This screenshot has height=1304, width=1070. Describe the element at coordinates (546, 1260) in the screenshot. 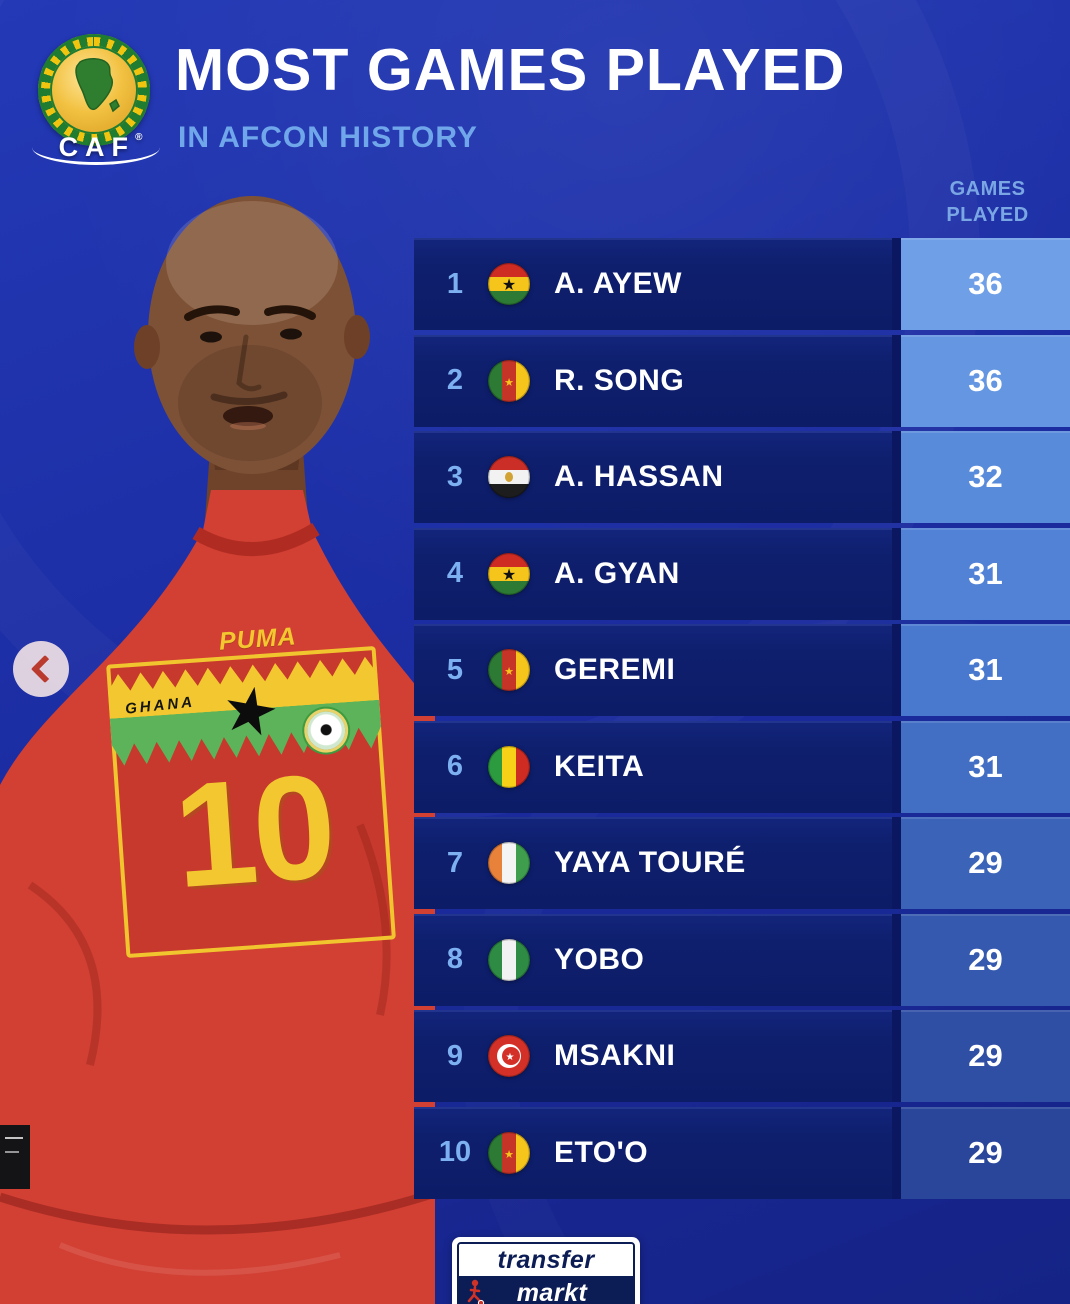

I see `transfermarkt-wordmark-top: transfer` at that location.